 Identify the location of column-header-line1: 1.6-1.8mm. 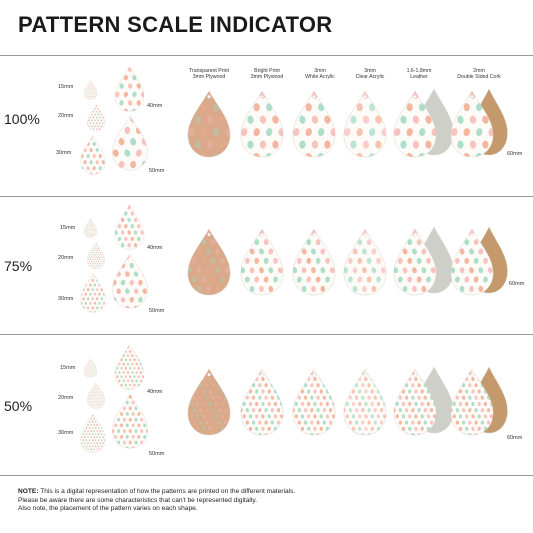
(419, 71).